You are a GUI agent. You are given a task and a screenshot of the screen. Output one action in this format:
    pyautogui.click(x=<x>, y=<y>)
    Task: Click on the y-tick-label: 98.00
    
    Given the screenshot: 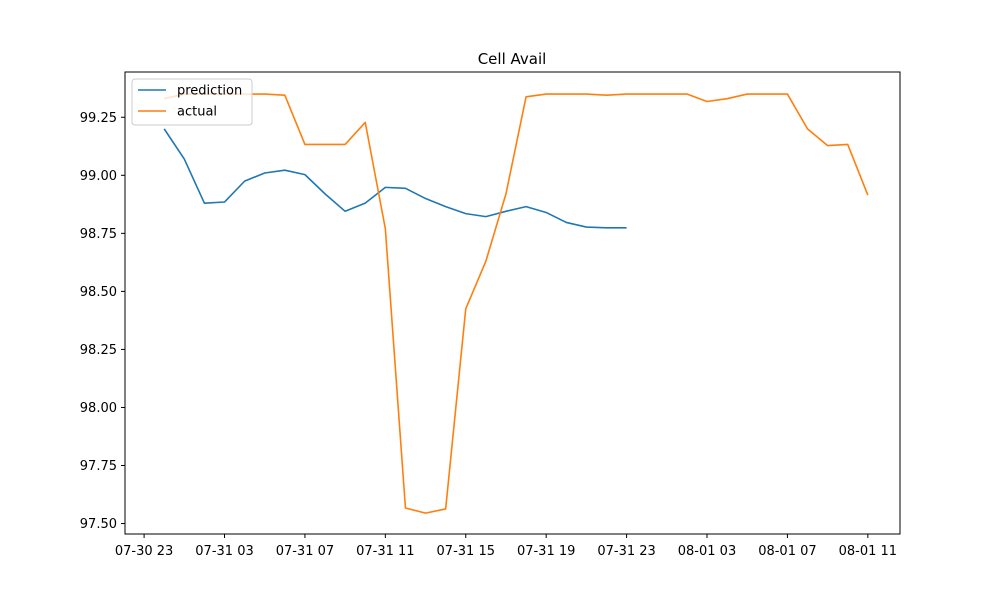 What is the action you would take?
    pyautogui.click(x=98, y=408)
    